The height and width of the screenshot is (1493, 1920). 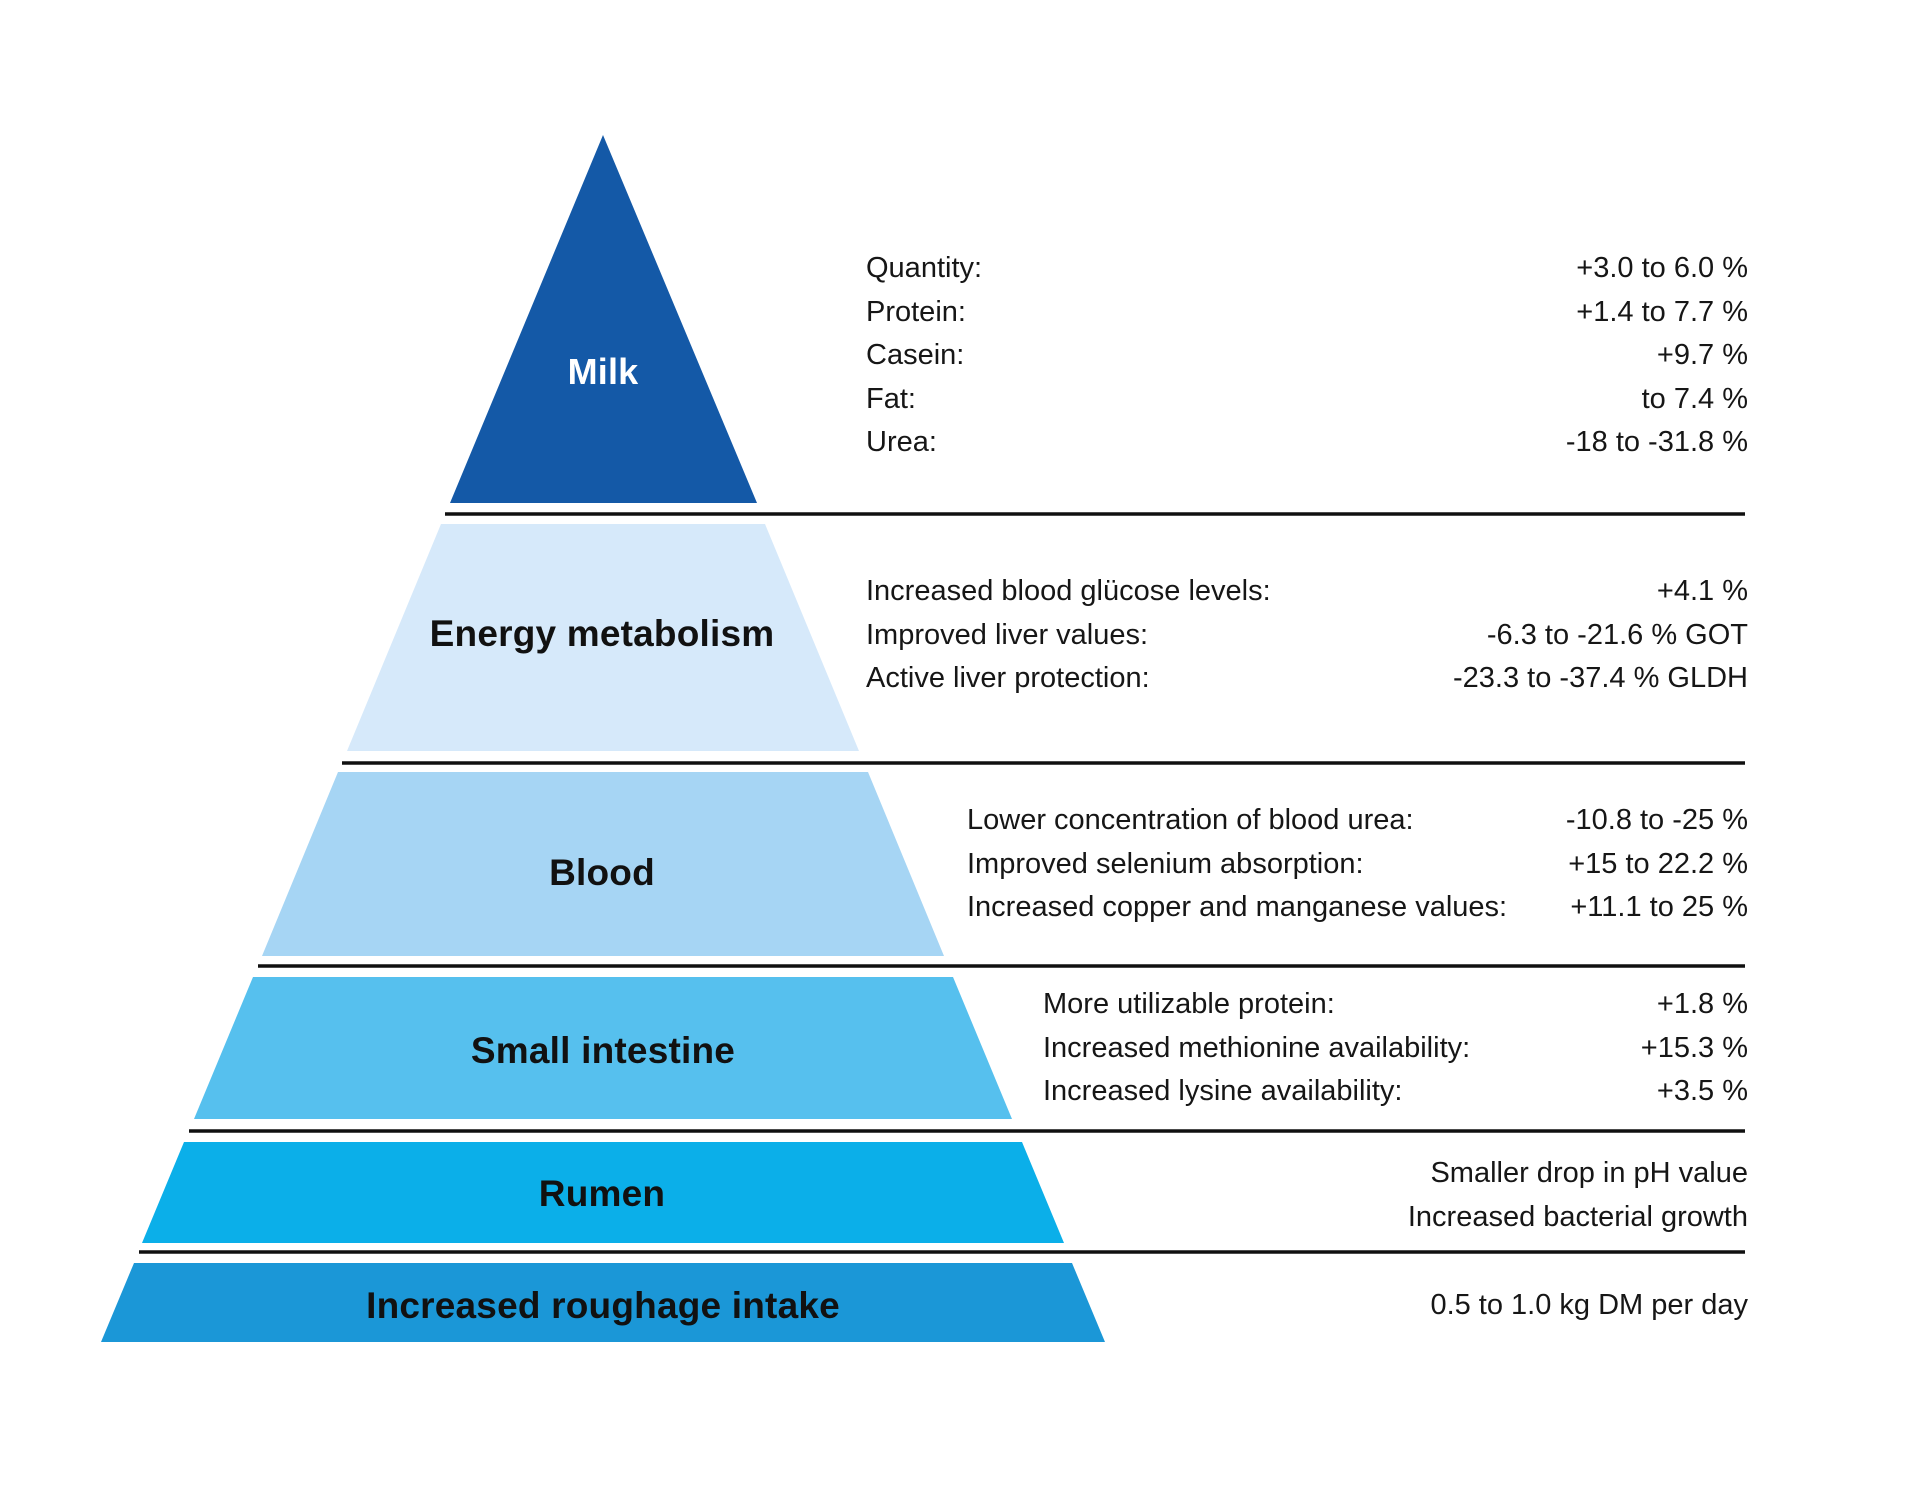 What do you see at coordinates (1702, 355) in the screenshot?
I see `metric-value: +9.7 %` at bounding box center [1702, 355].